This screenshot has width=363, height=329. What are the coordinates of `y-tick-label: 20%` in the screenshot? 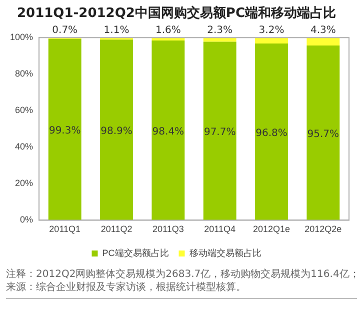 It's located at (24, 183).